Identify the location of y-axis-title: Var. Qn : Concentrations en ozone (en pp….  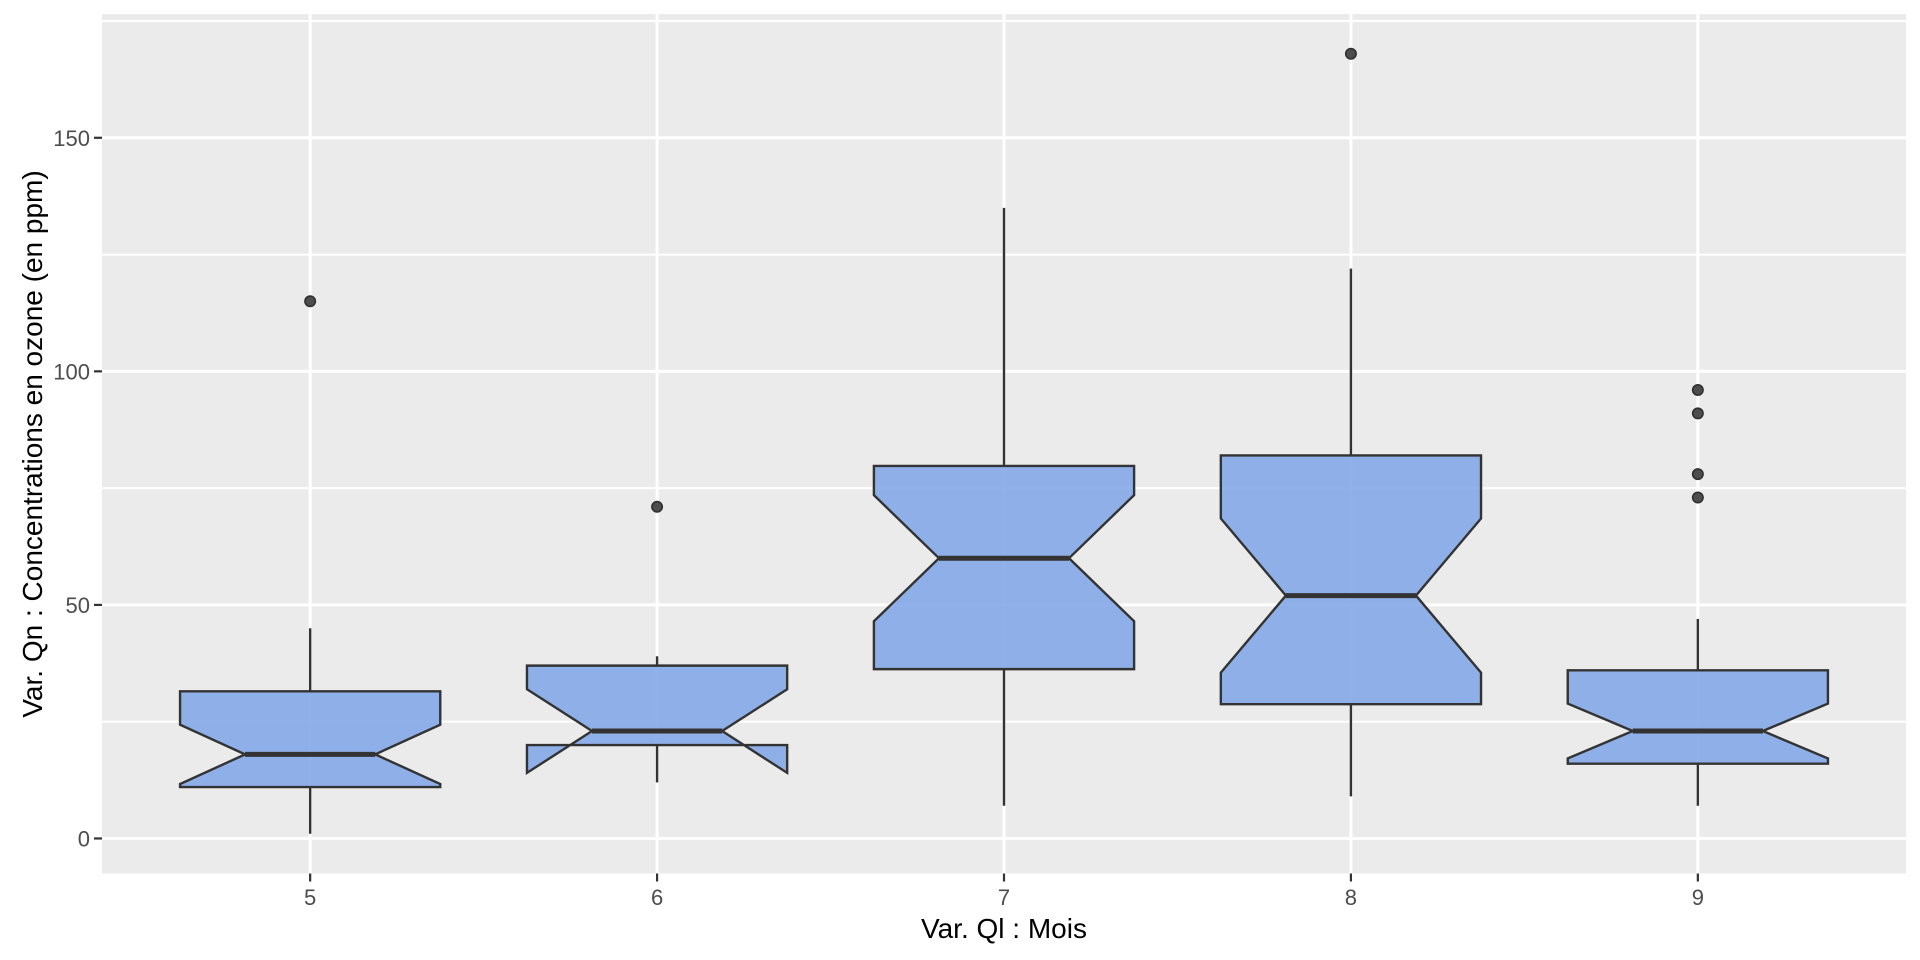
(32, 443).